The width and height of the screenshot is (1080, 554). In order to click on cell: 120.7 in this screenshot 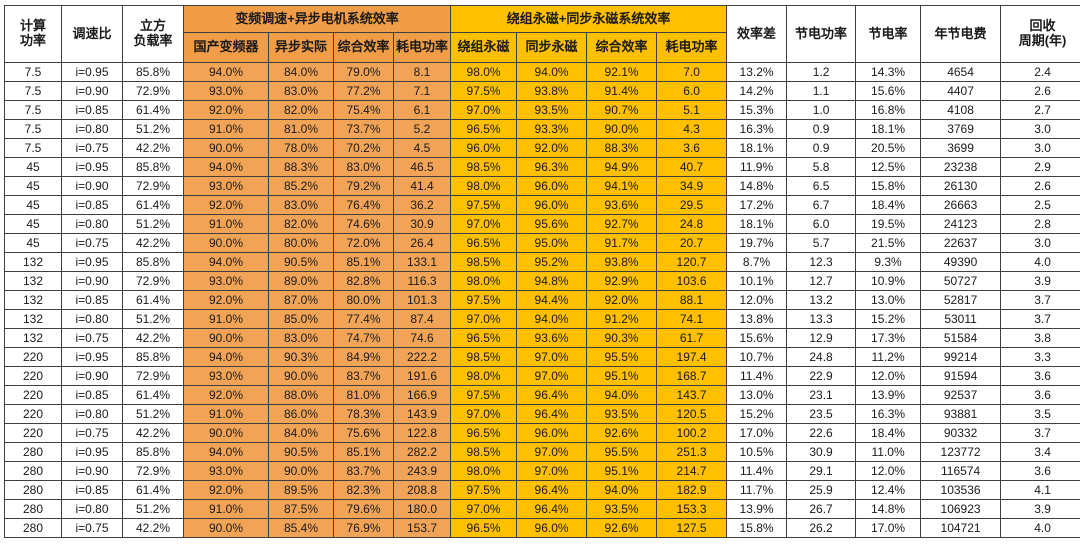, I will do `click(692, 262)`.